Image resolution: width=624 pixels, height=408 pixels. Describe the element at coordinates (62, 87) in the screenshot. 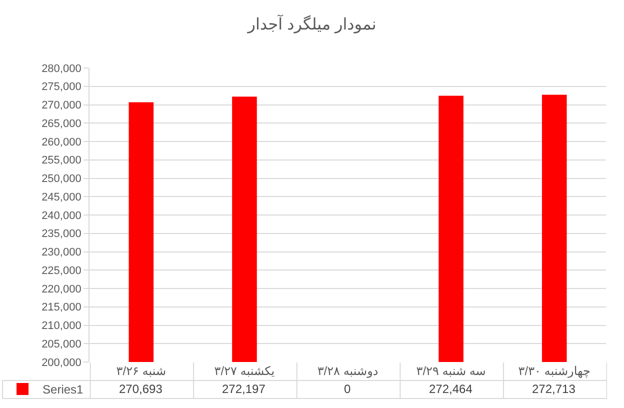

I see `y-tick-label: 275,000` at that location.